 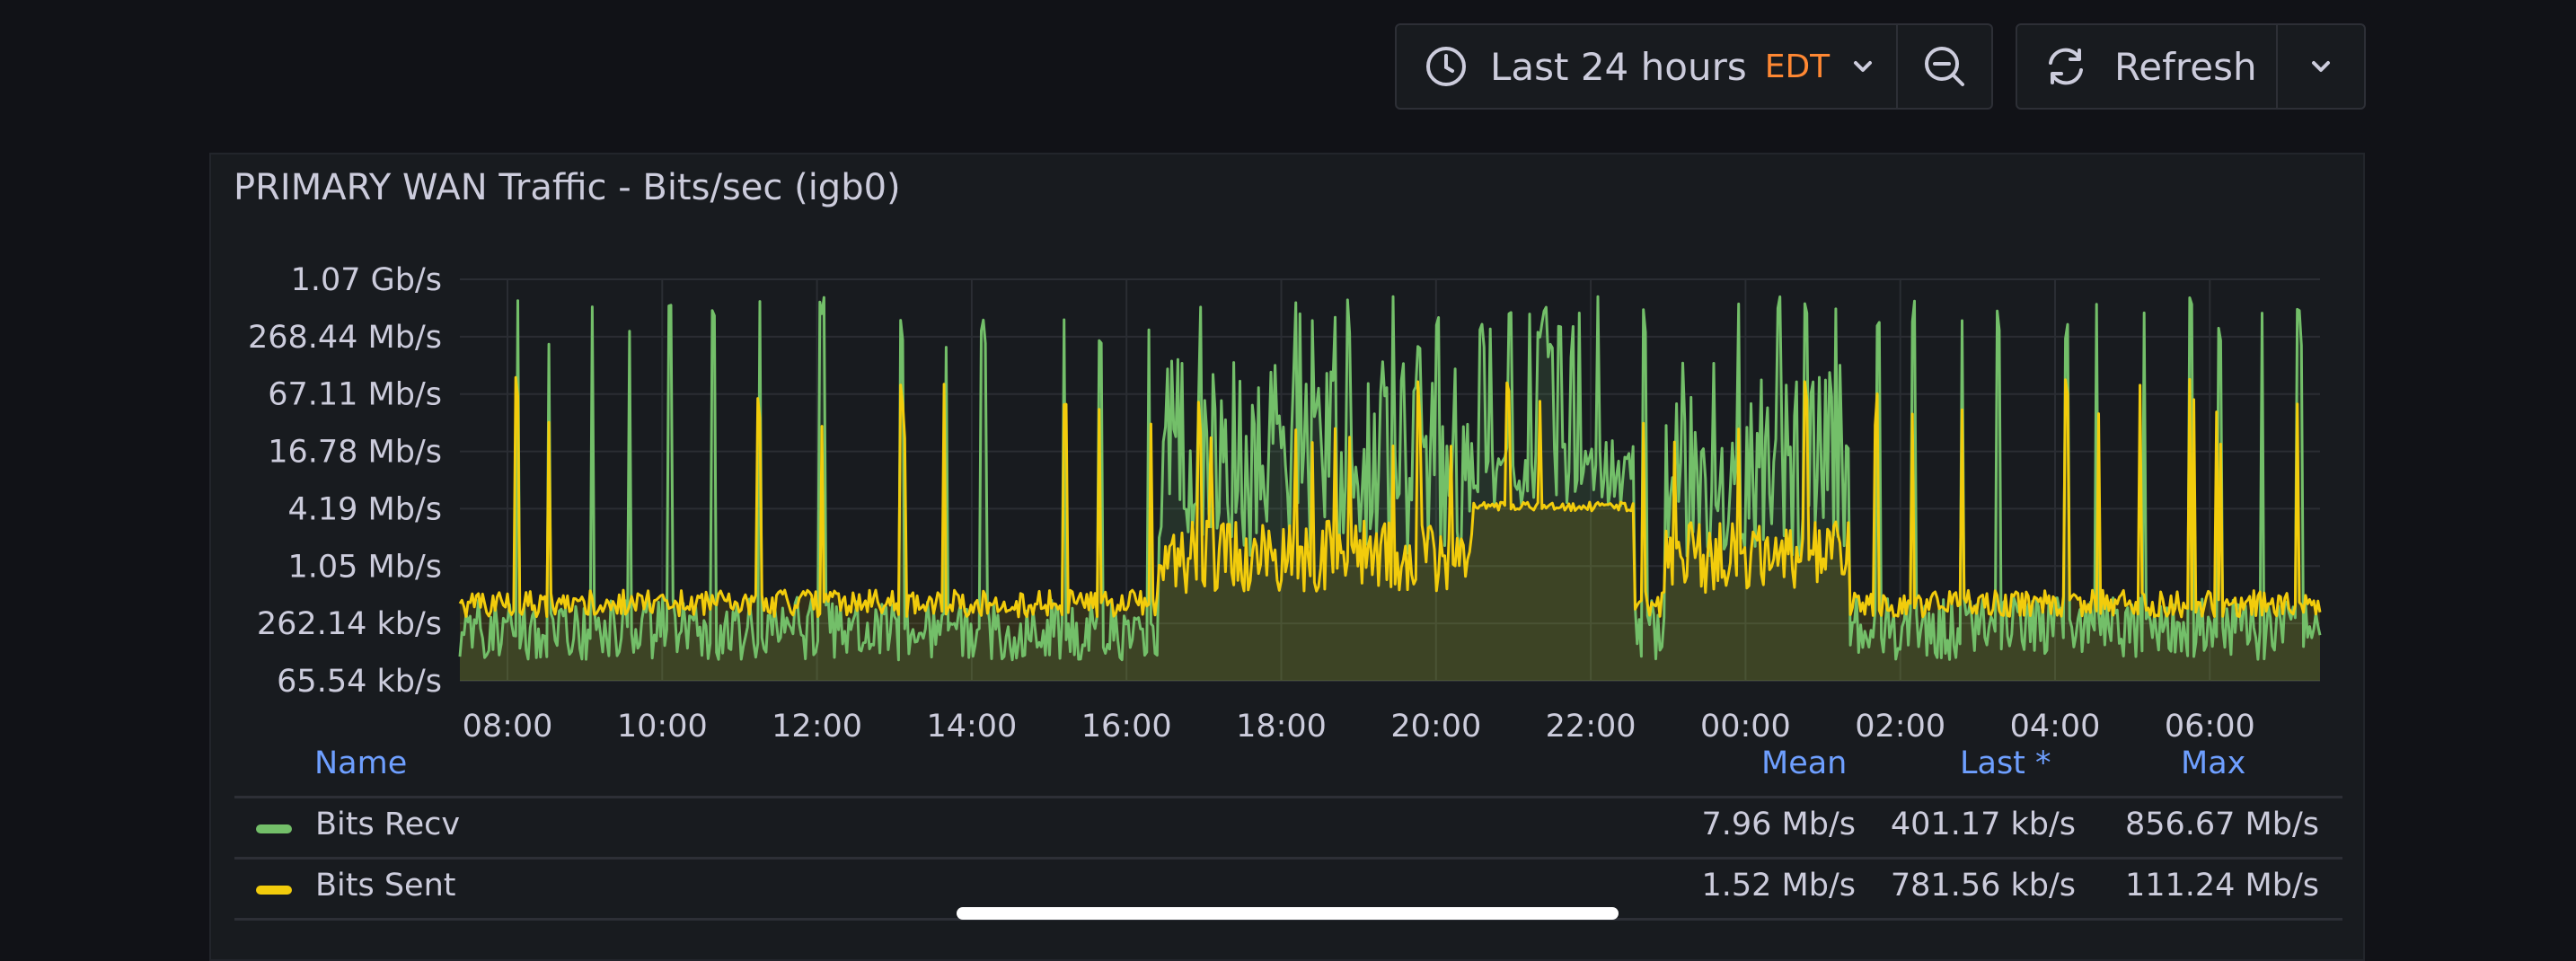 What do you see at coordinates (1446, 66) in the screenshot?
I see `clock-icon` at bounding box center [1446, 66].